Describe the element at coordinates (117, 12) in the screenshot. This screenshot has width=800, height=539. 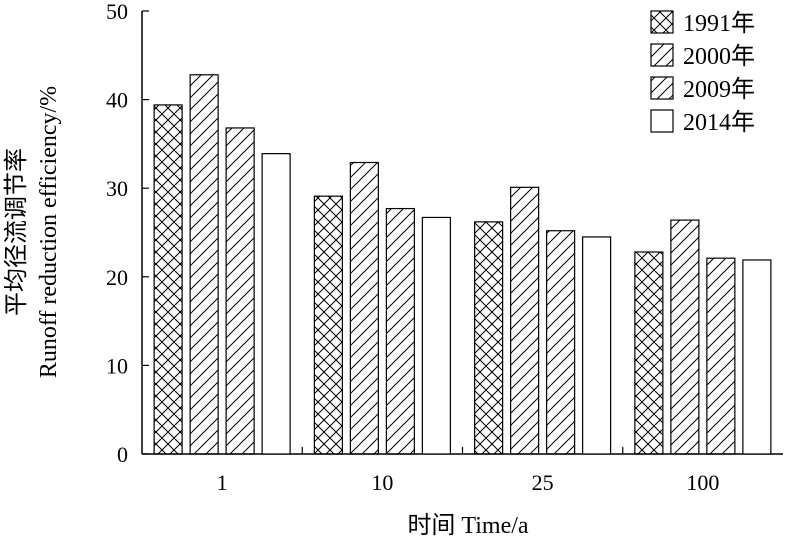
I see `y-tick-label: 50` at that location.